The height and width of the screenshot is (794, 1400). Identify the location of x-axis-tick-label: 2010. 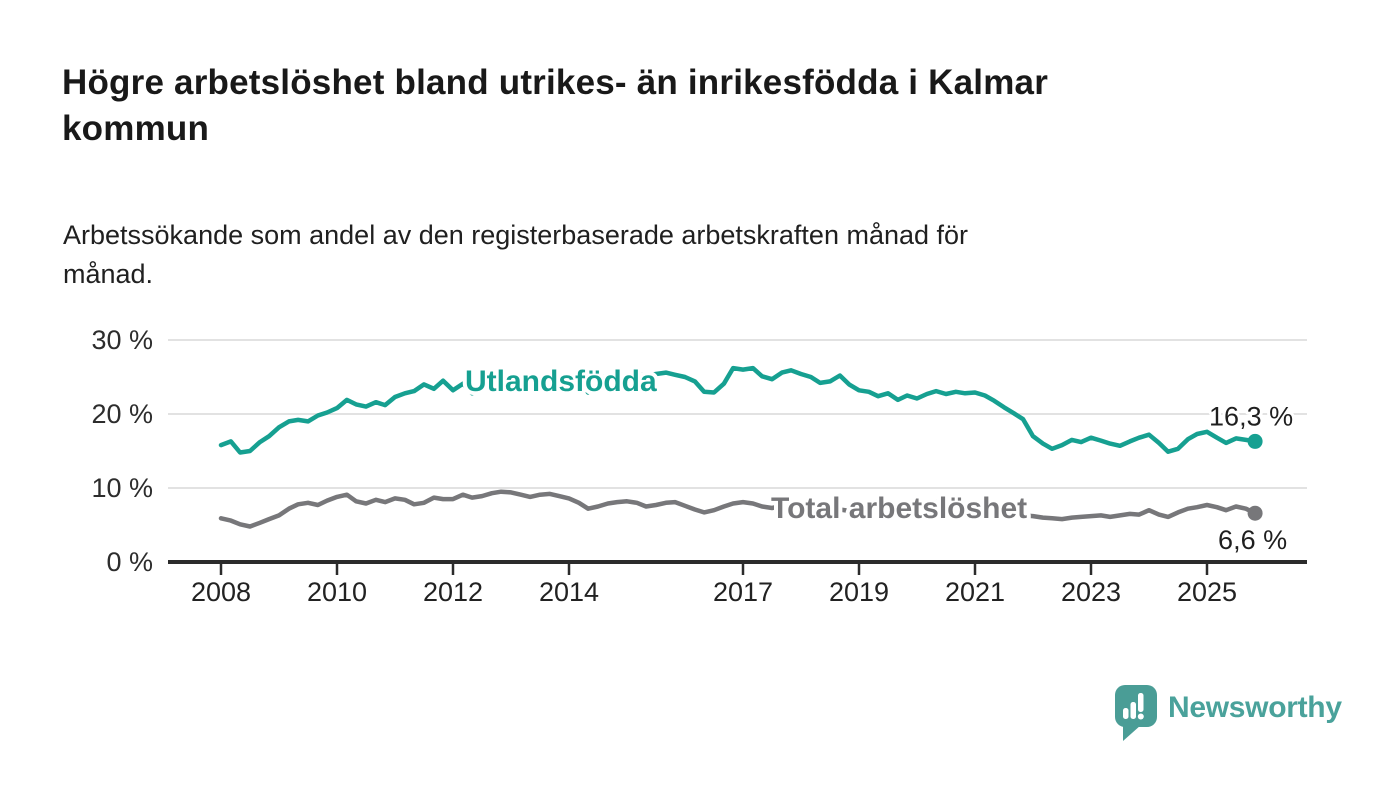
(337, 592).